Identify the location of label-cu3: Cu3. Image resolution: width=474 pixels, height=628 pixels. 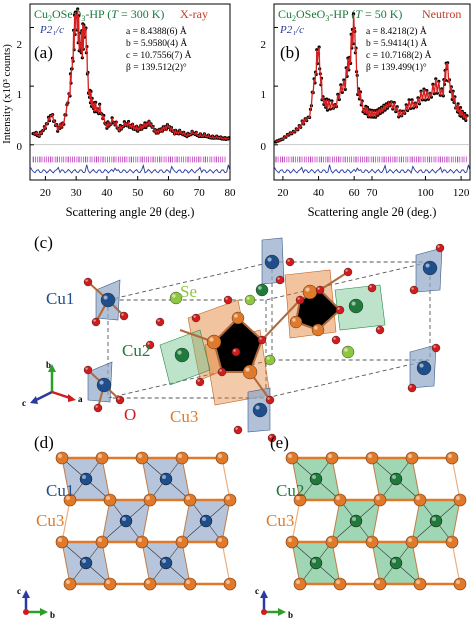
(184, 416).